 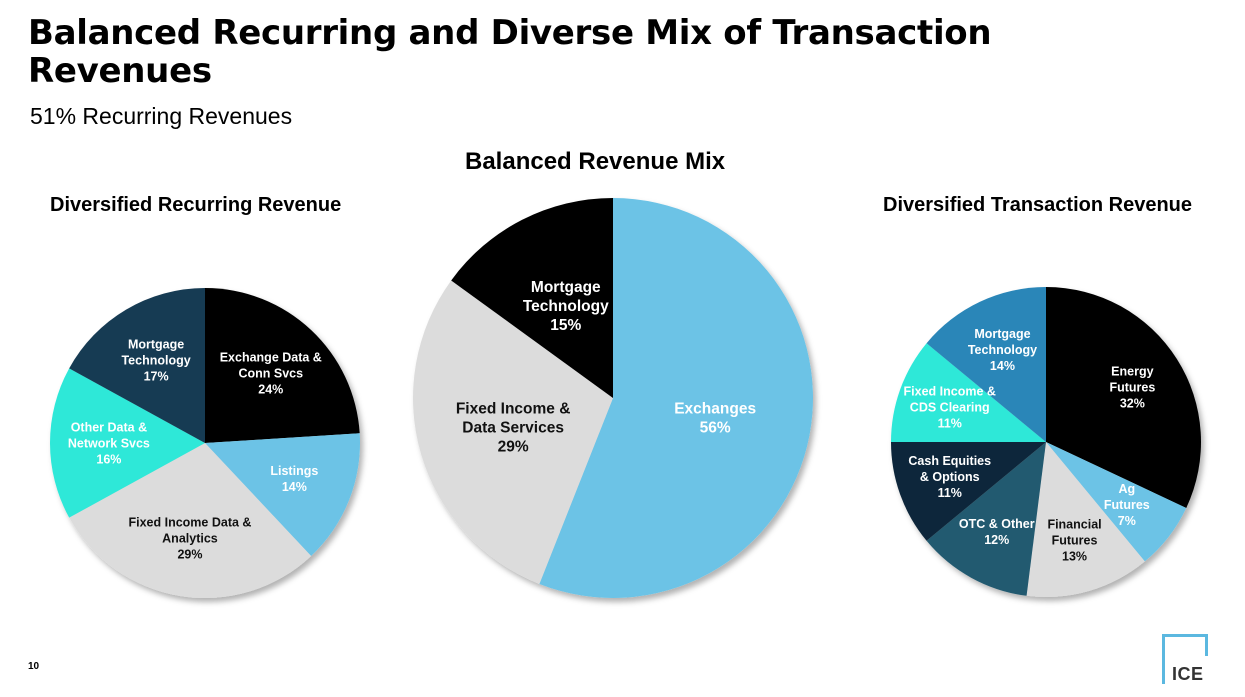 I want to click on slice-name: CDS Clearing, so click(x=950, y=408).